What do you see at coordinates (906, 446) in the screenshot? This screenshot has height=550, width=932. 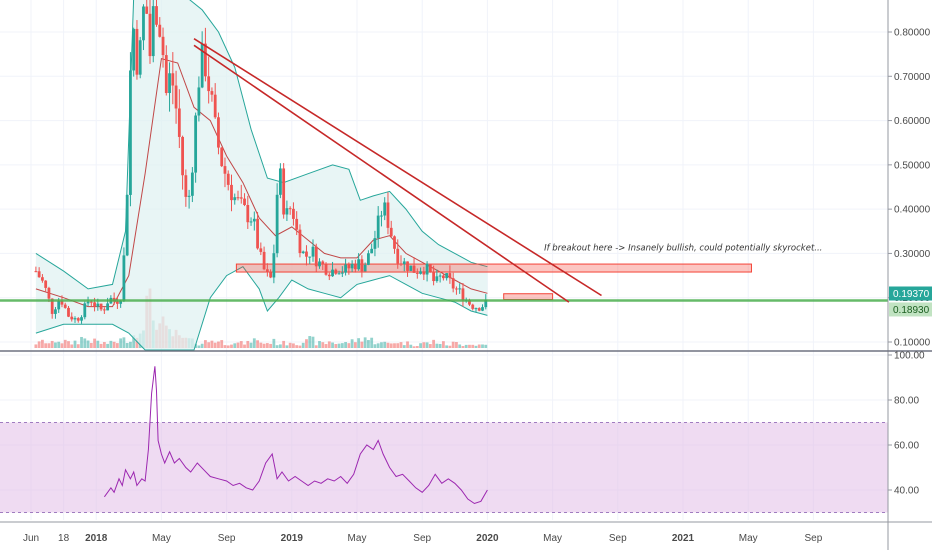 I see `rsi-y-tick-label: 60.00` at bounding box center [906, 446].